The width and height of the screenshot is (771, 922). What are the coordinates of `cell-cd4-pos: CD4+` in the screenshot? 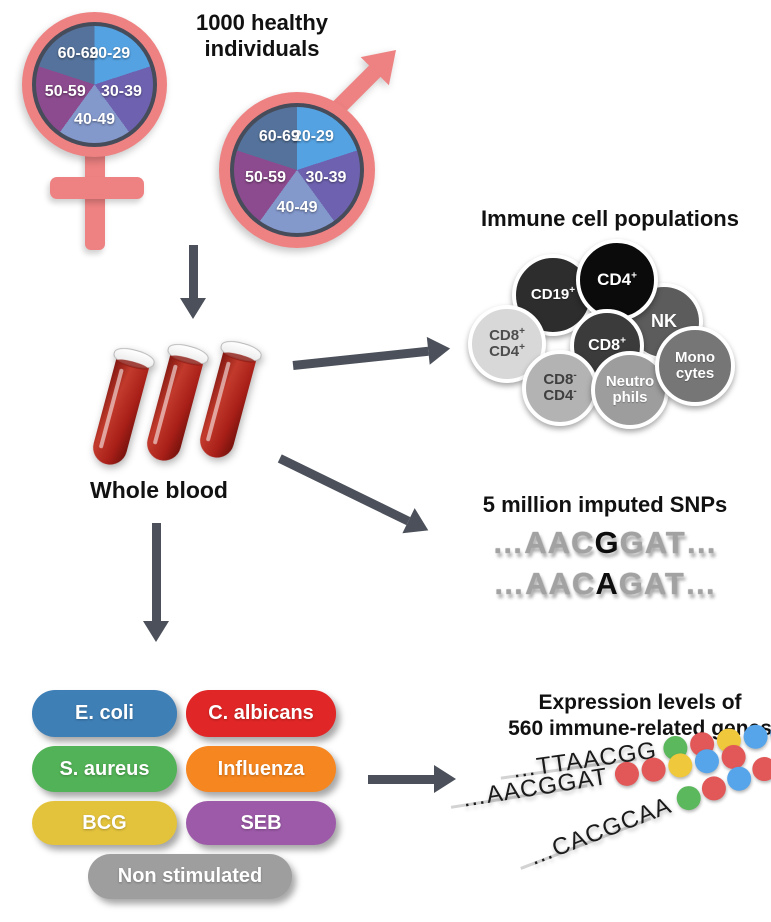 It's located at (617, 280).